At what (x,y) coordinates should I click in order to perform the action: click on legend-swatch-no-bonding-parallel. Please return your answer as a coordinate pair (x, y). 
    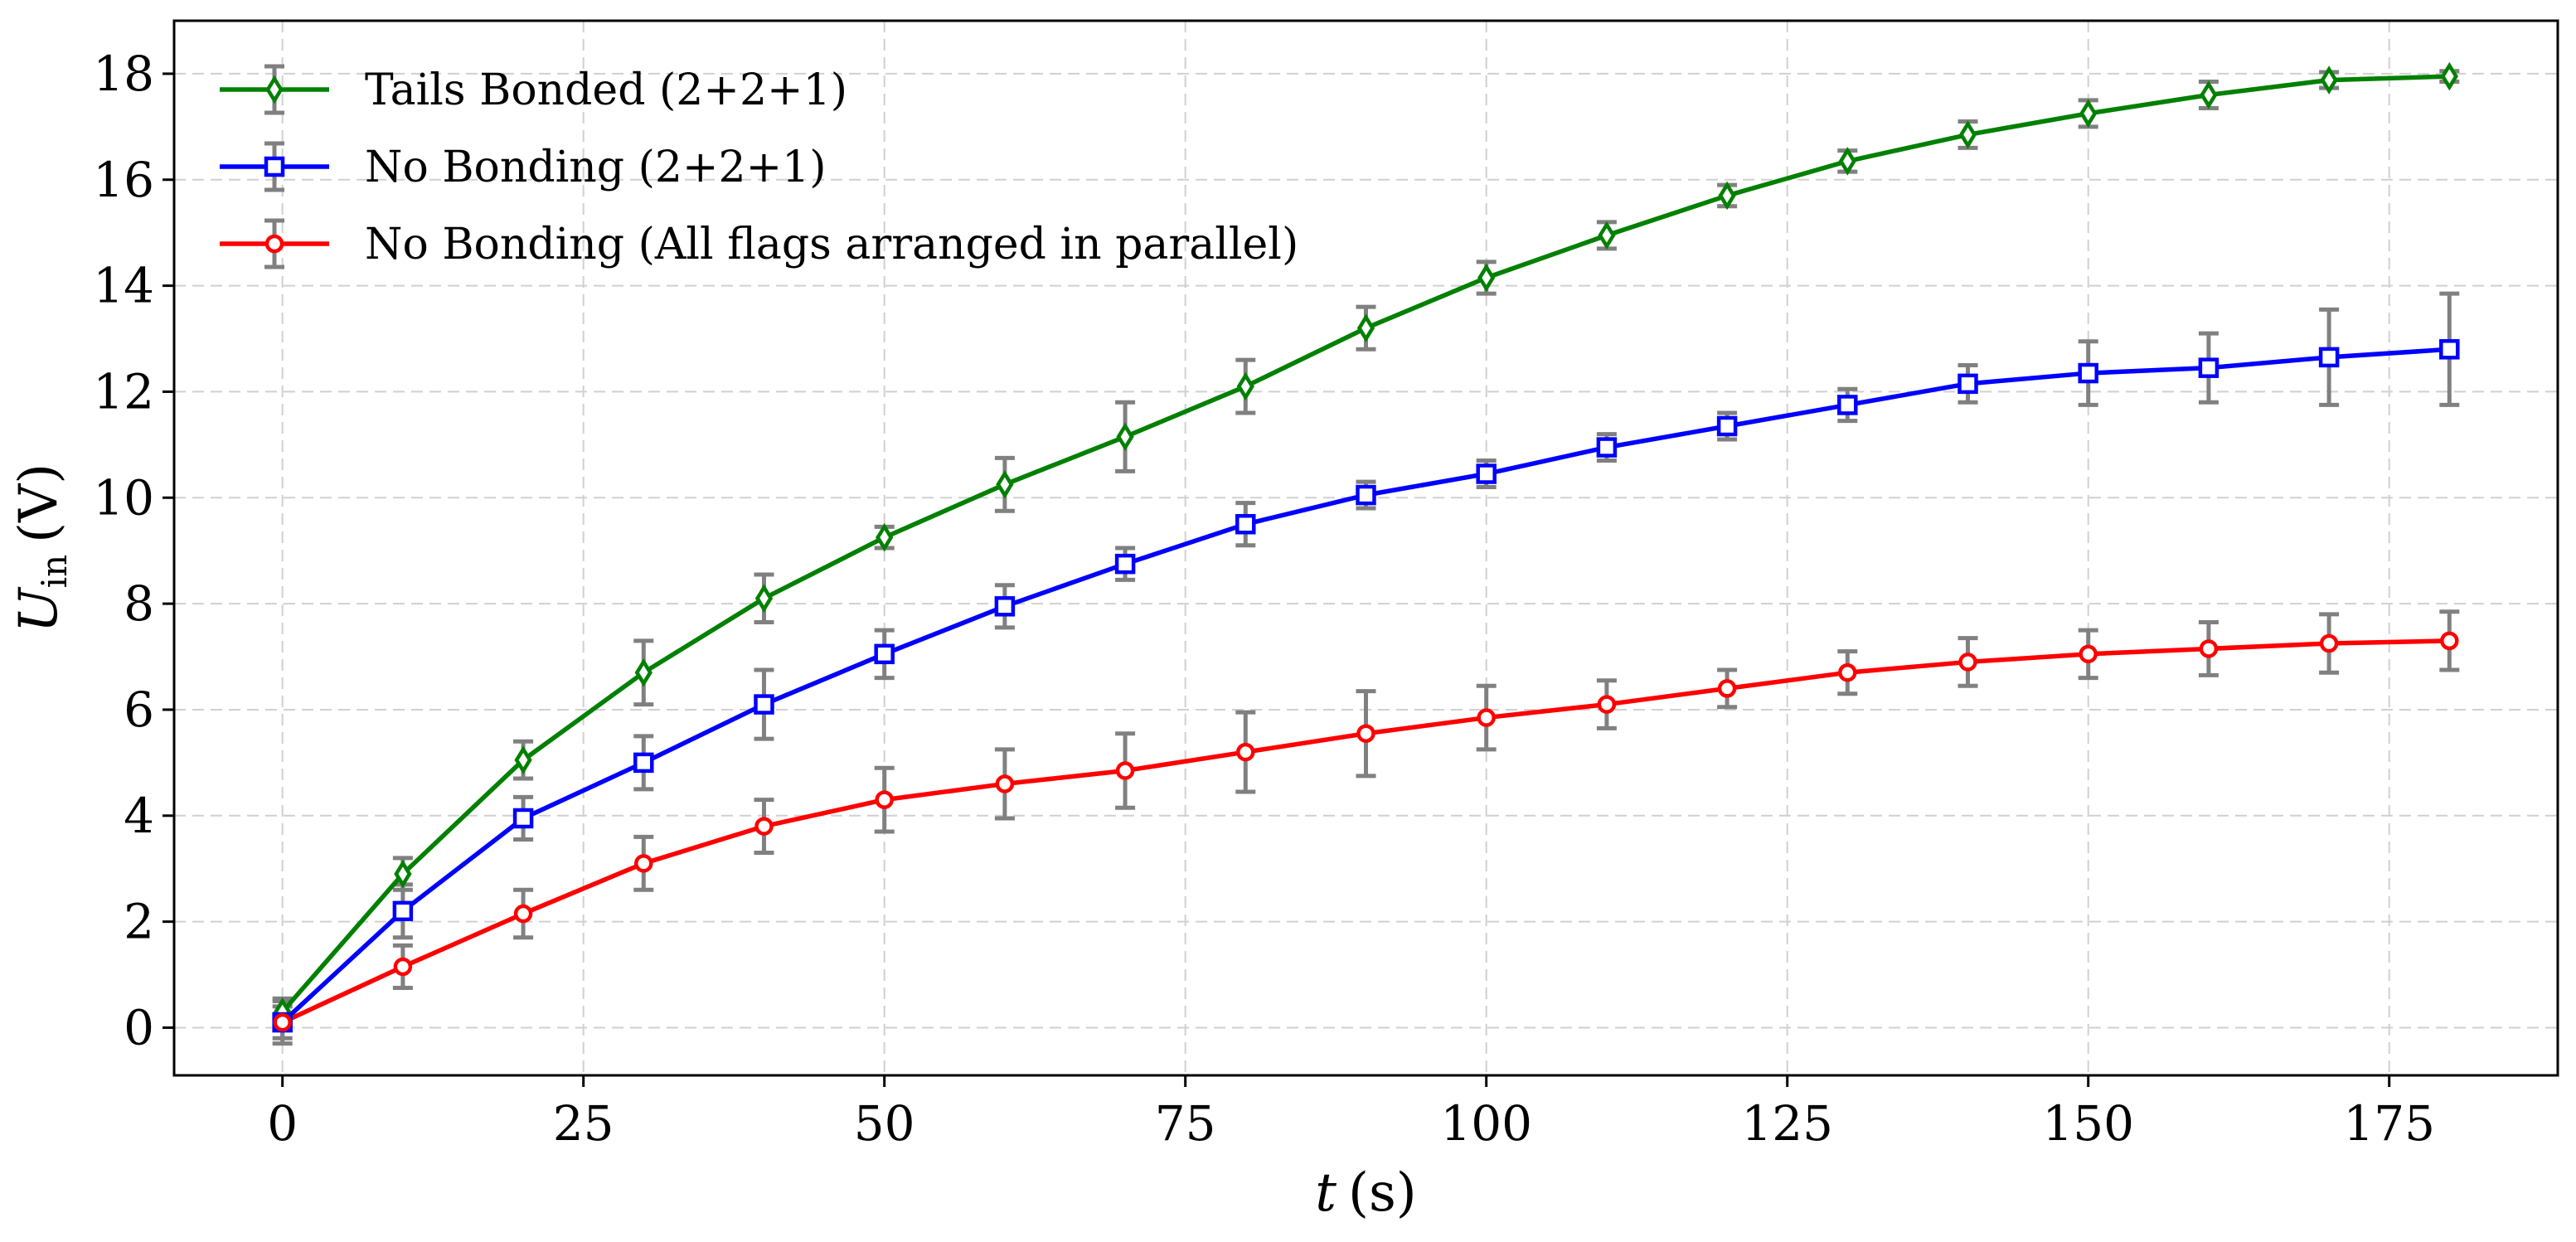
    Looking at the image, I should click on (274, 243).